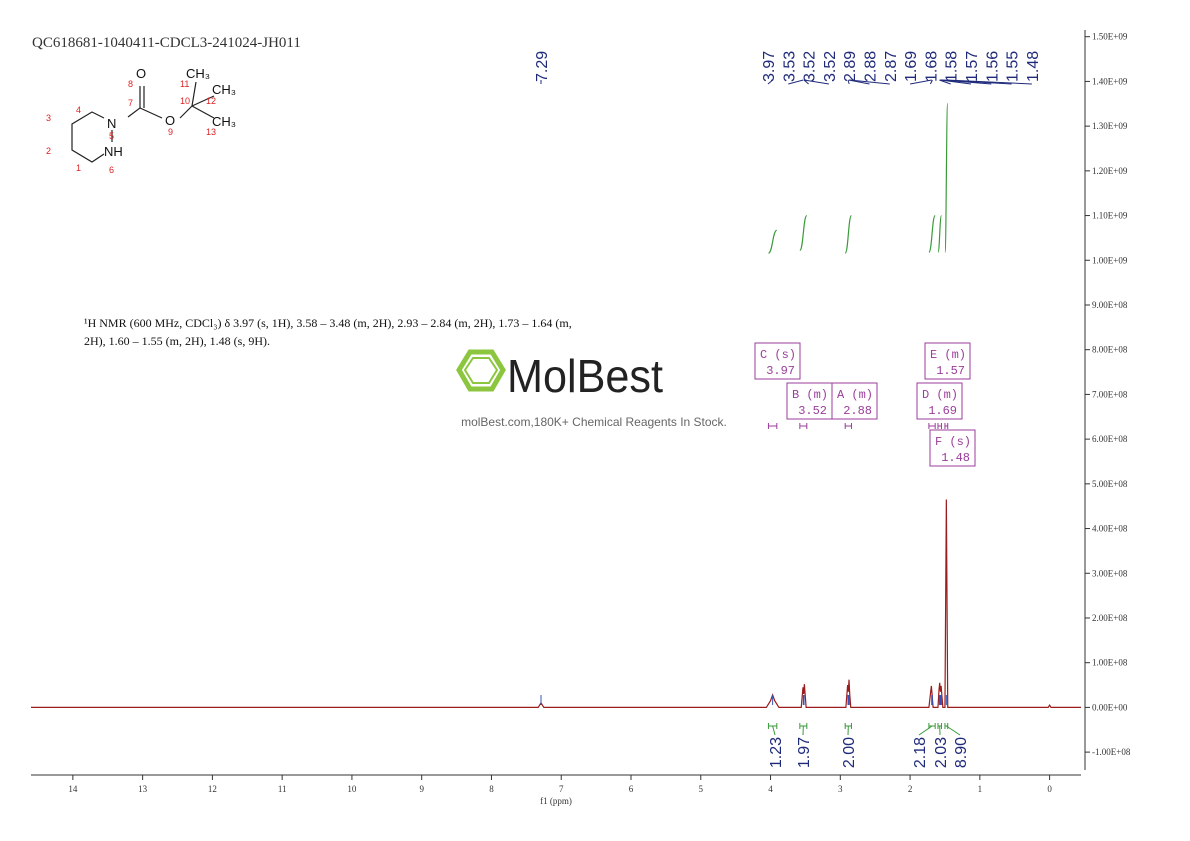  Describe the element at coordinates (810, 395) in the screenshot. I see `multiplet-label: B (m)` at that location.